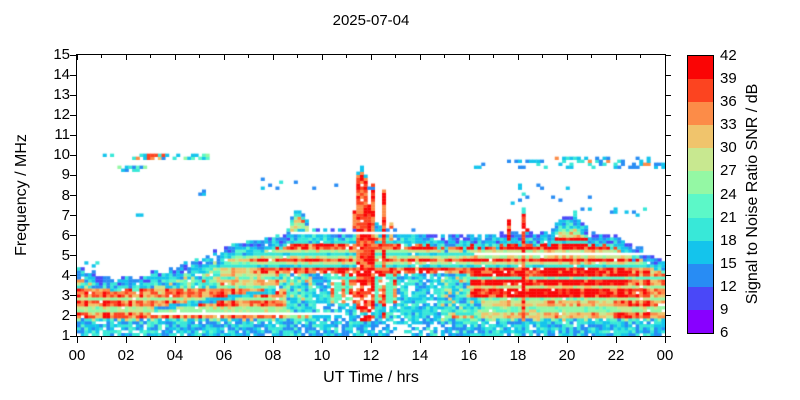  I want to click on x-tick-label: 14, so click(420, 355).